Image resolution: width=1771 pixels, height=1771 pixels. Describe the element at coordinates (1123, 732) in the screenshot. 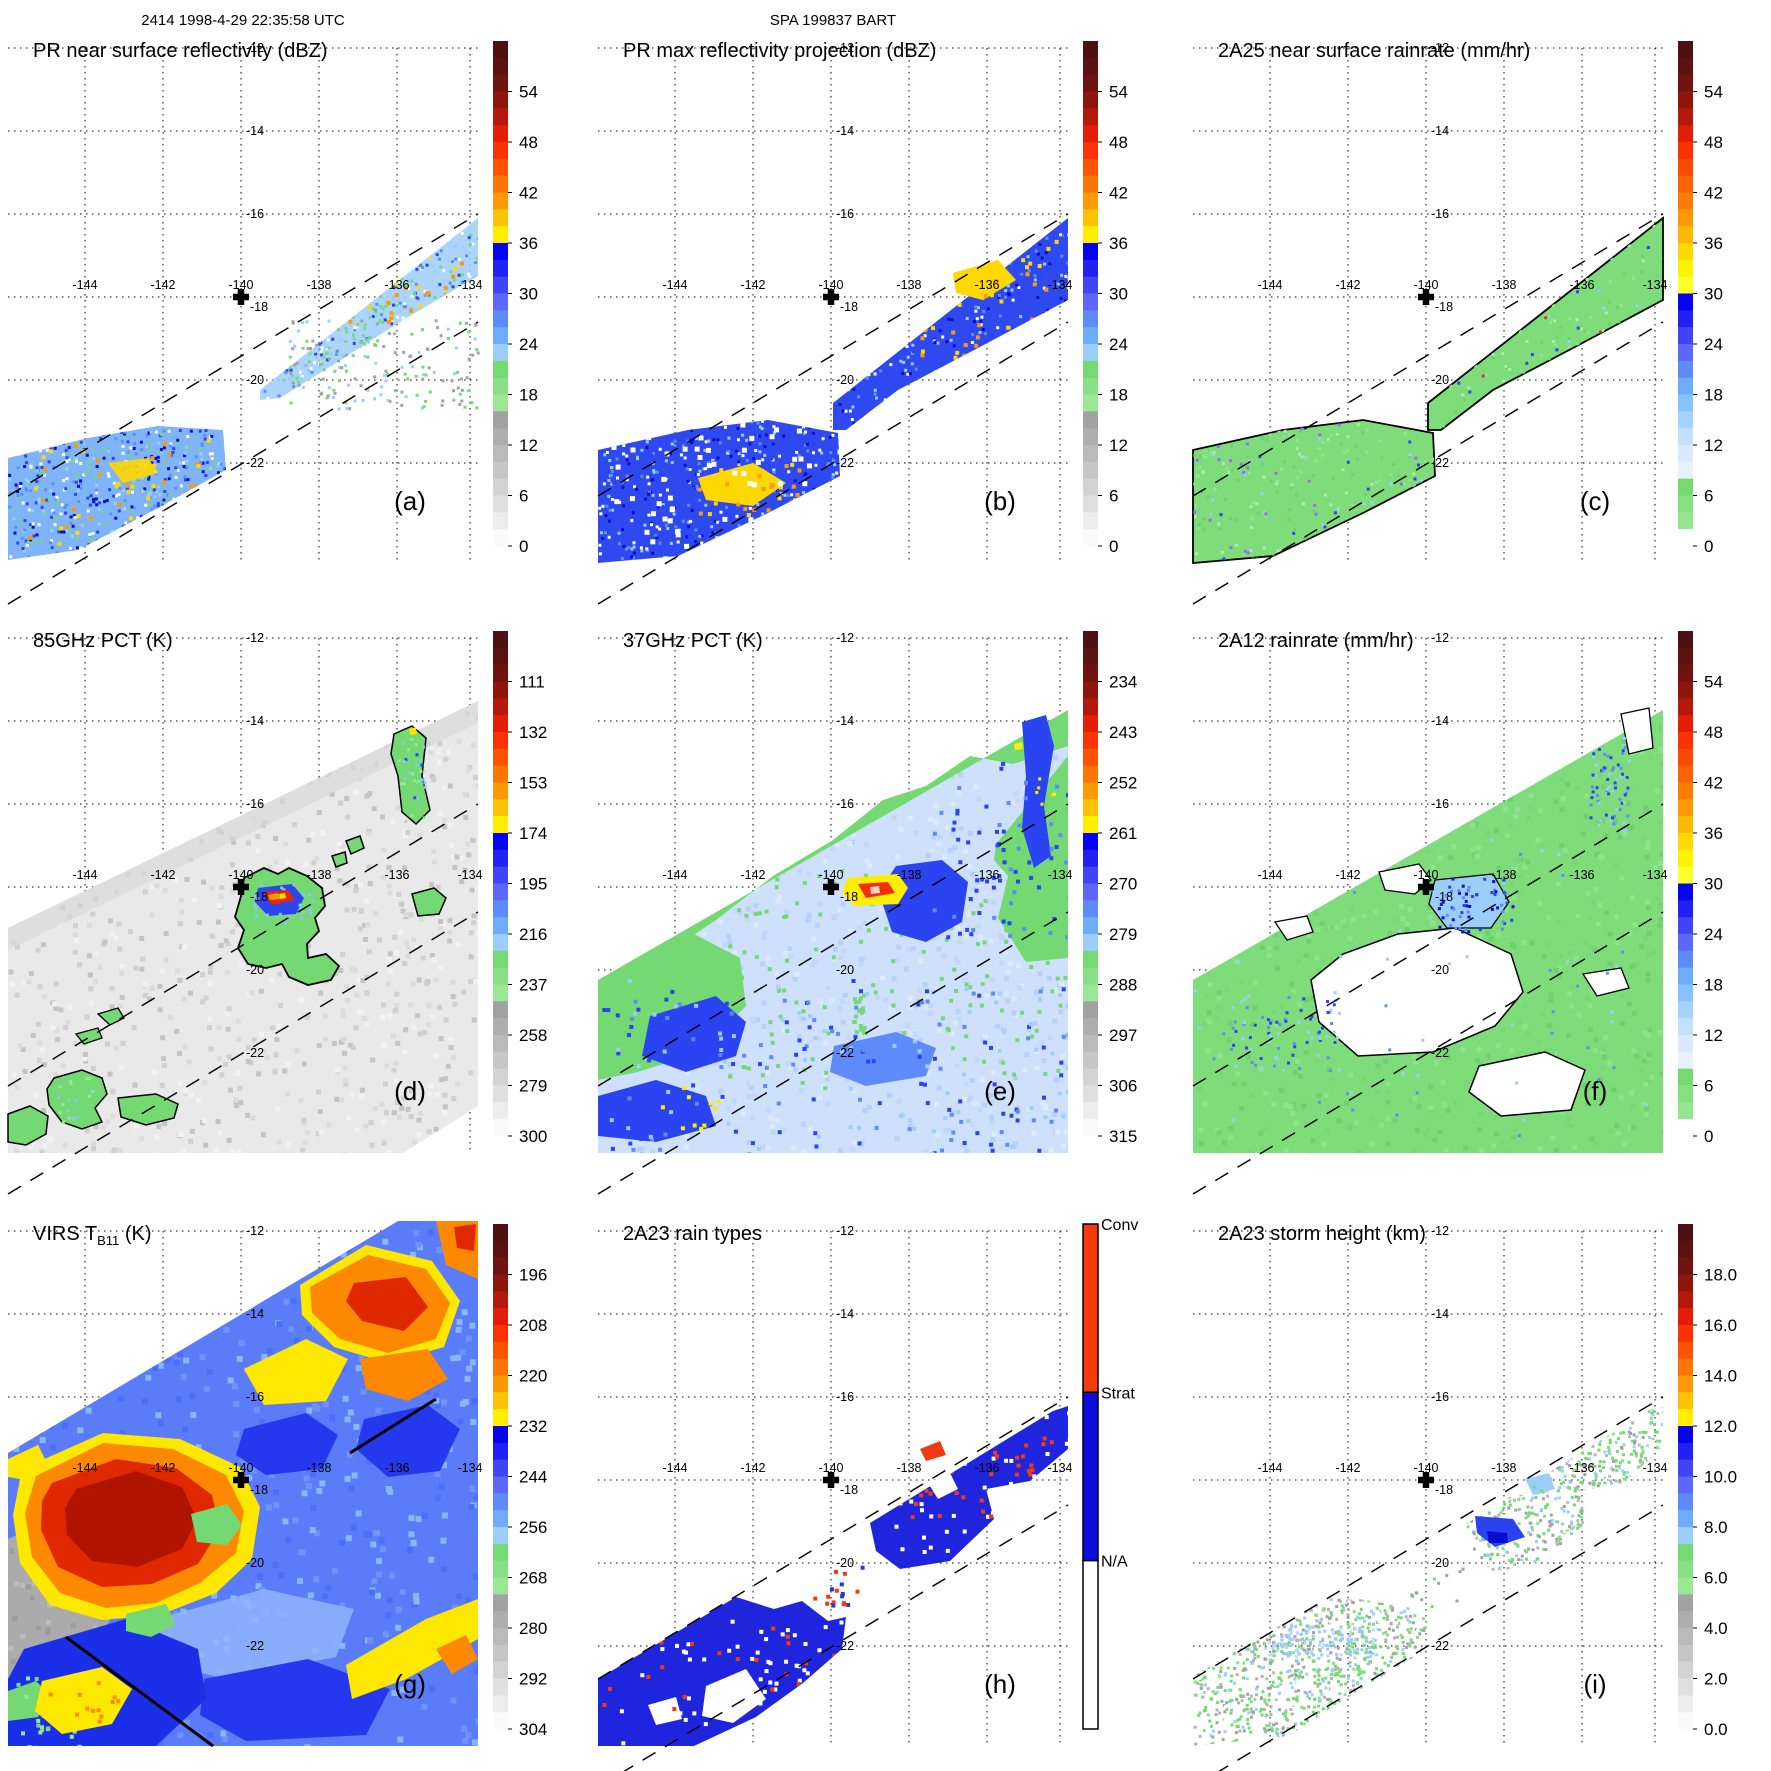

I see `colorbar-tick-label: 243` at that location.